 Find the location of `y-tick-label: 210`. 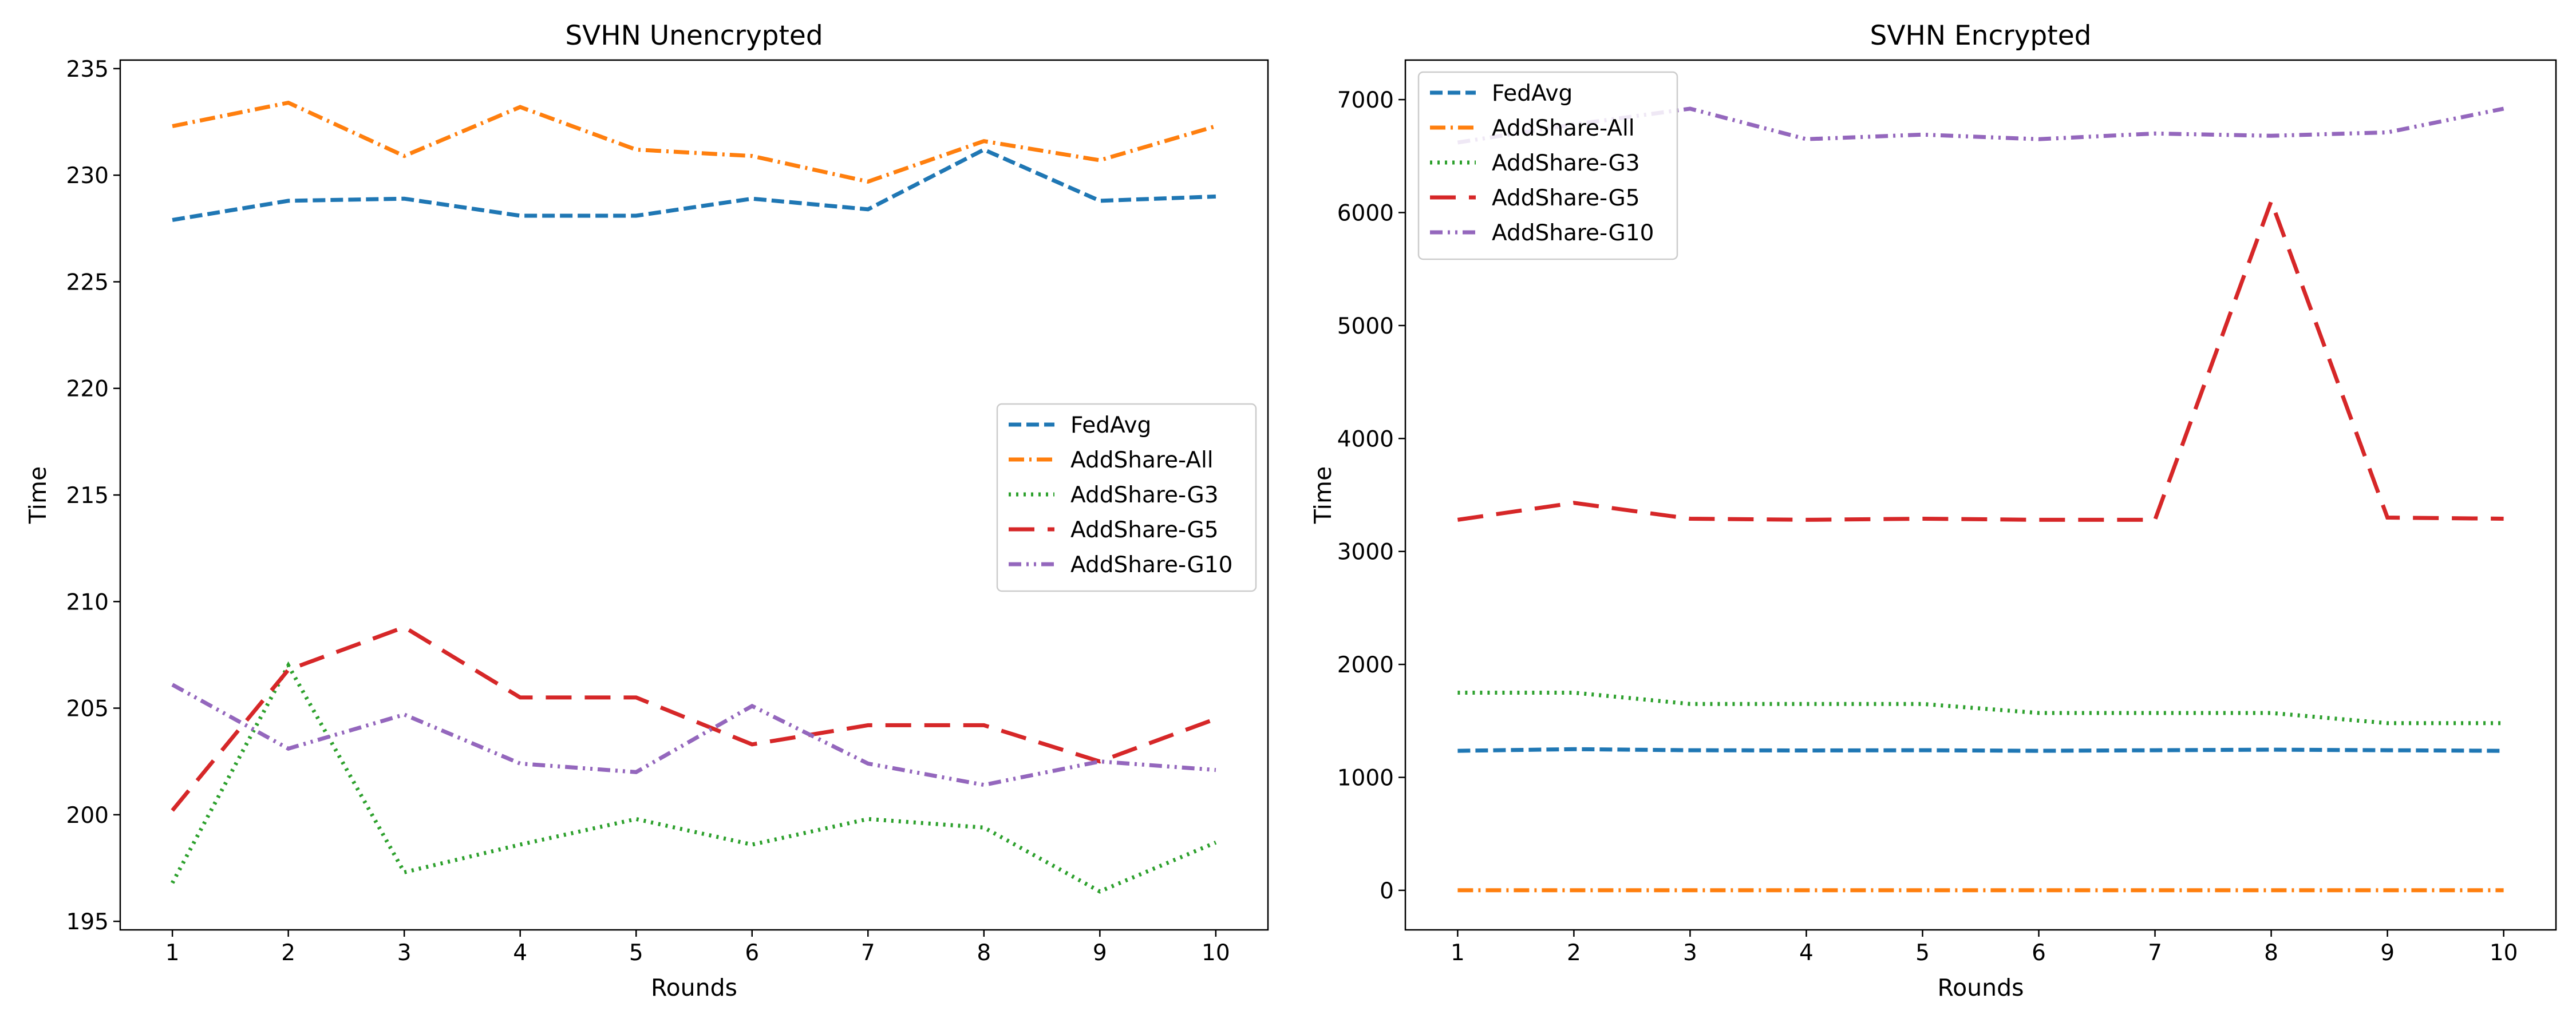

y-tick-label: 210 is located at coordinates (87, 602).